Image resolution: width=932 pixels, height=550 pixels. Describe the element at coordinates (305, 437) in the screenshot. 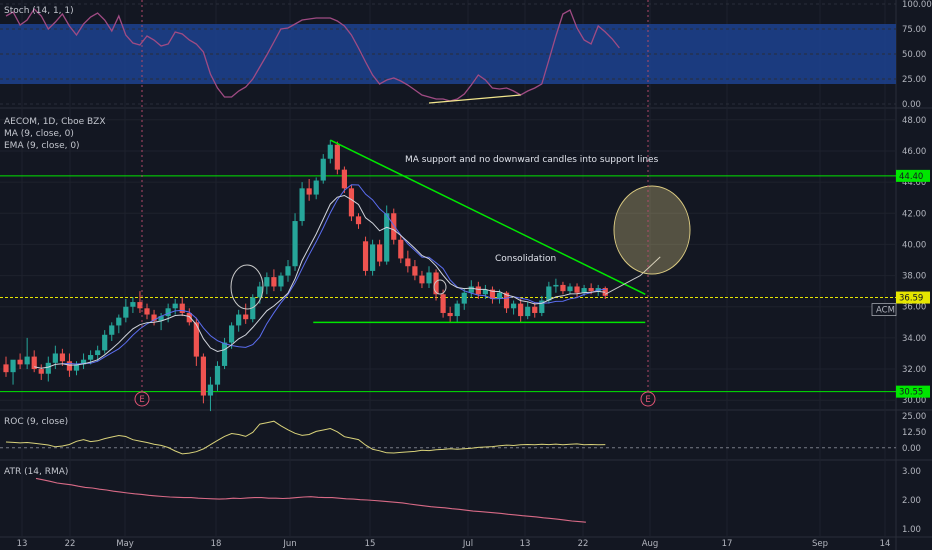

I see `roc-line` at that location.